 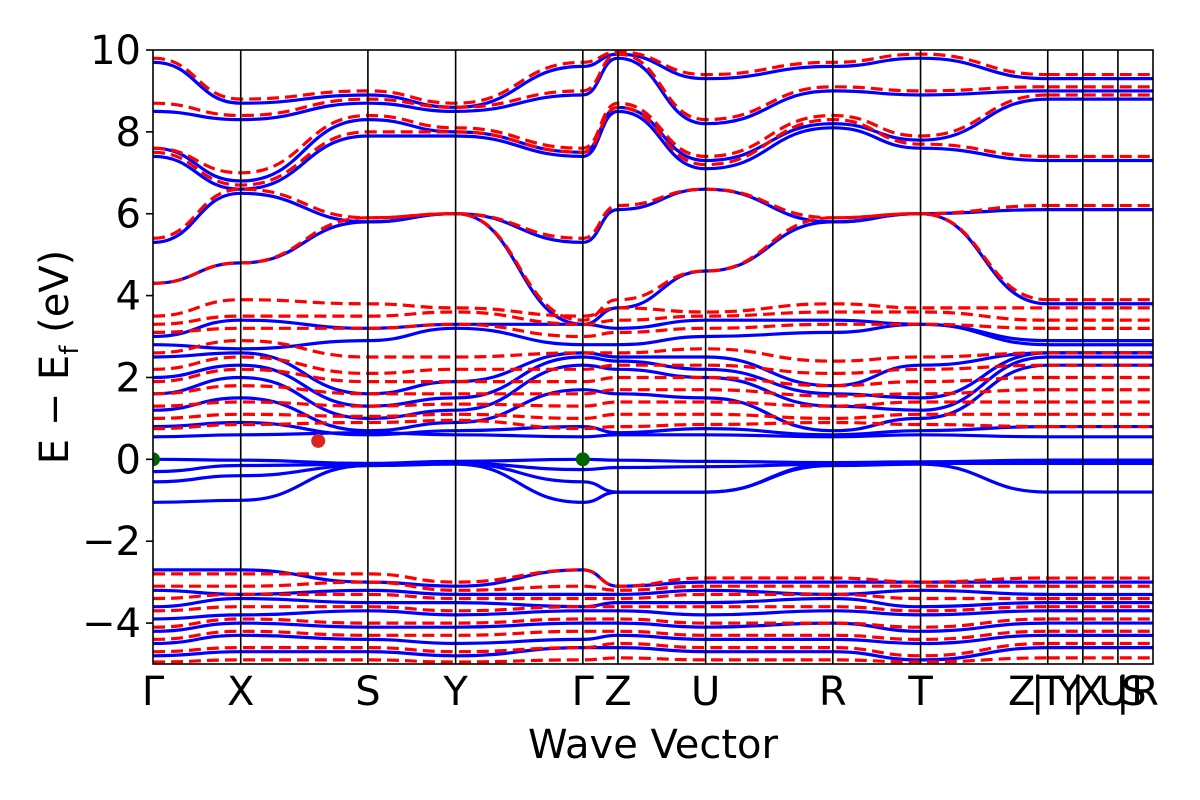 I want to click on y-tick-label-1: −2, so click(x=111, y=542).